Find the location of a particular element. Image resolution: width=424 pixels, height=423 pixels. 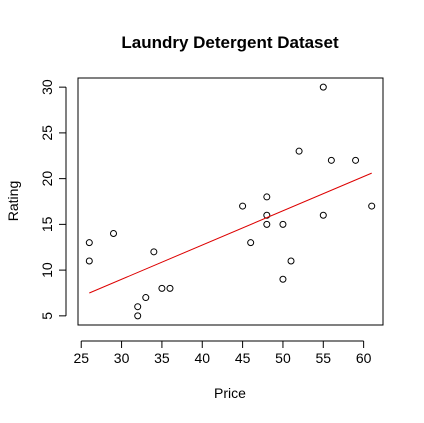

y-axis: 5 10 15 20 25 30 is located at coordinates (53, 199).